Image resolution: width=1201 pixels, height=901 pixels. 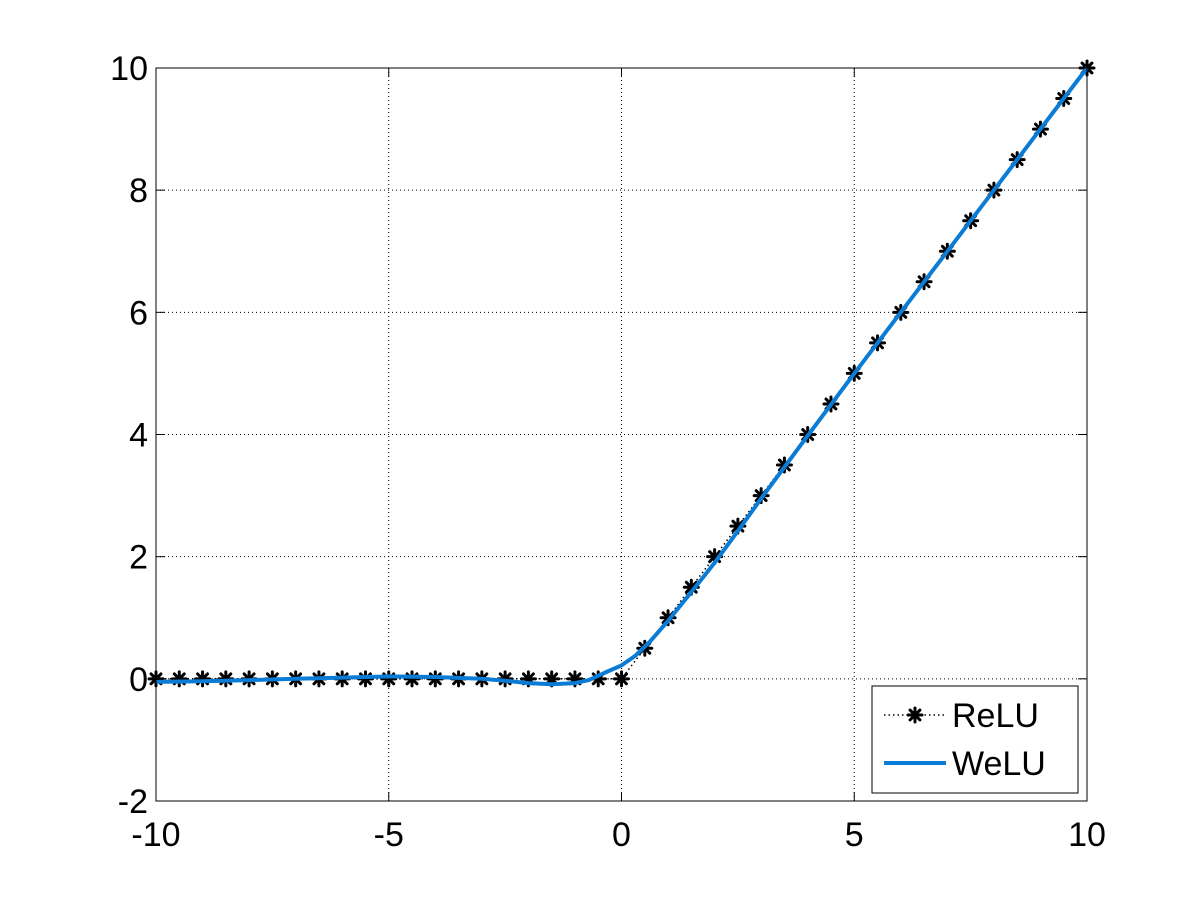 What do you see at coordinates (133, 802) in the screenshot?
I see `y-tick-label: -2` at bounding box center [133, 802].